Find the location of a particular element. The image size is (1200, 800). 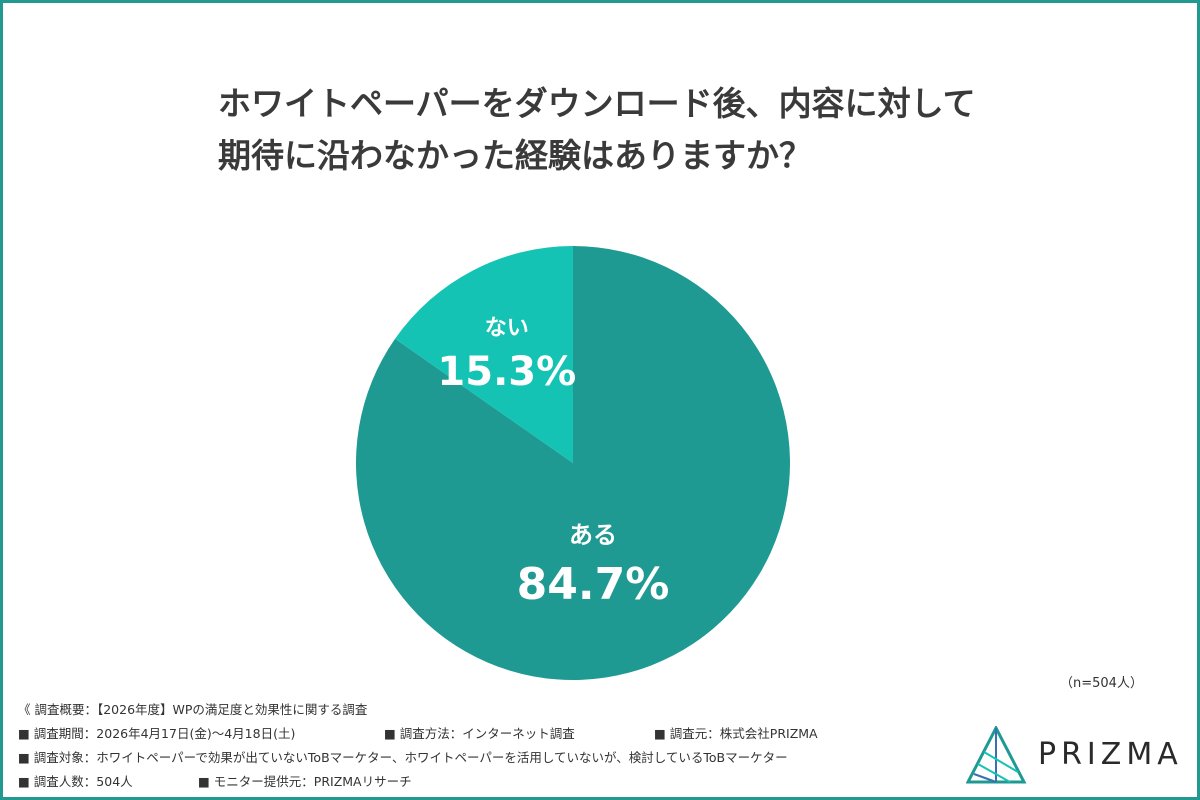

slice-value-1: 15.3% is located at coordinates (506, 372).